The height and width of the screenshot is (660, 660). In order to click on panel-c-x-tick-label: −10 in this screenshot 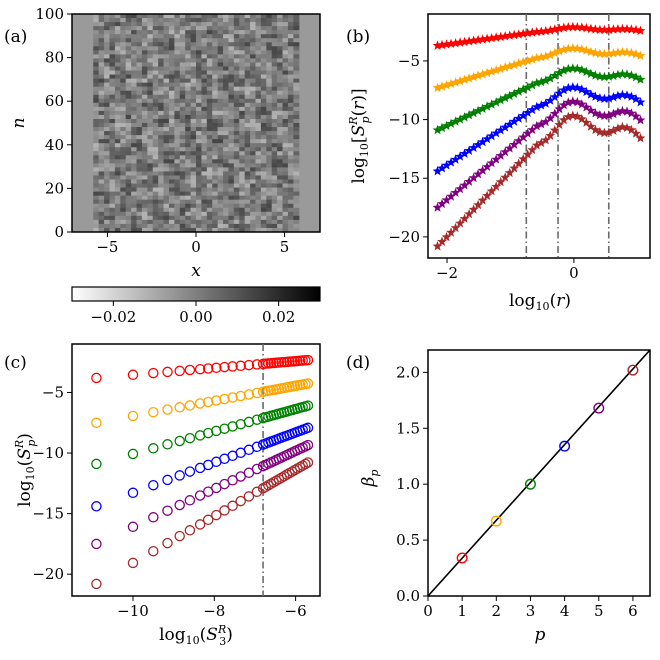, I will do `click(133, 611)`.